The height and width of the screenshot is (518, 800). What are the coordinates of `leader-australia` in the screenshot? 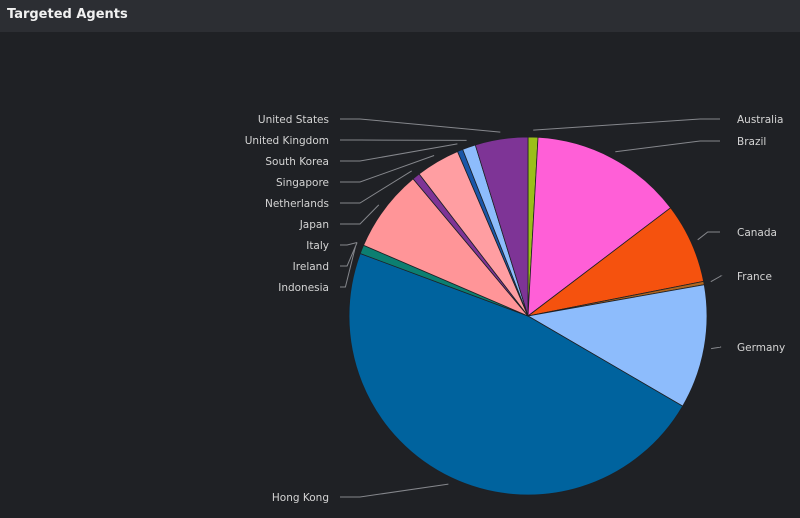 It's located at (626, 124).